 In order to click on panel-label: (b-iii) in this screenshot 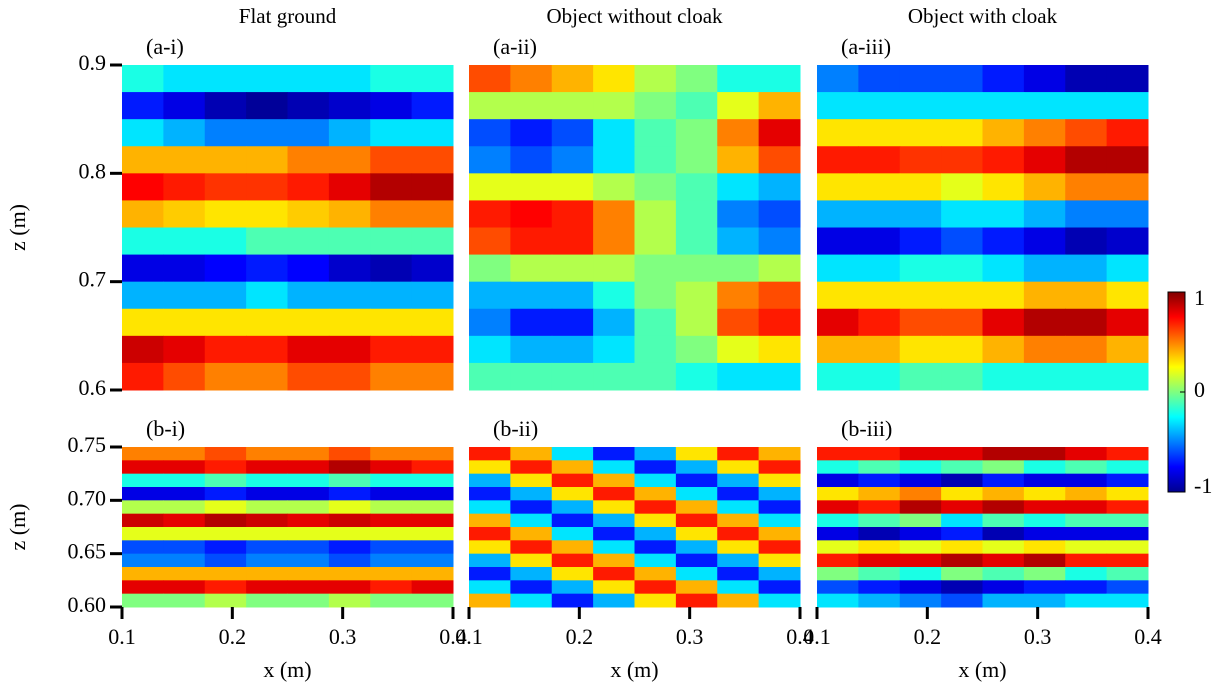, I will do `click(866, 428)`.